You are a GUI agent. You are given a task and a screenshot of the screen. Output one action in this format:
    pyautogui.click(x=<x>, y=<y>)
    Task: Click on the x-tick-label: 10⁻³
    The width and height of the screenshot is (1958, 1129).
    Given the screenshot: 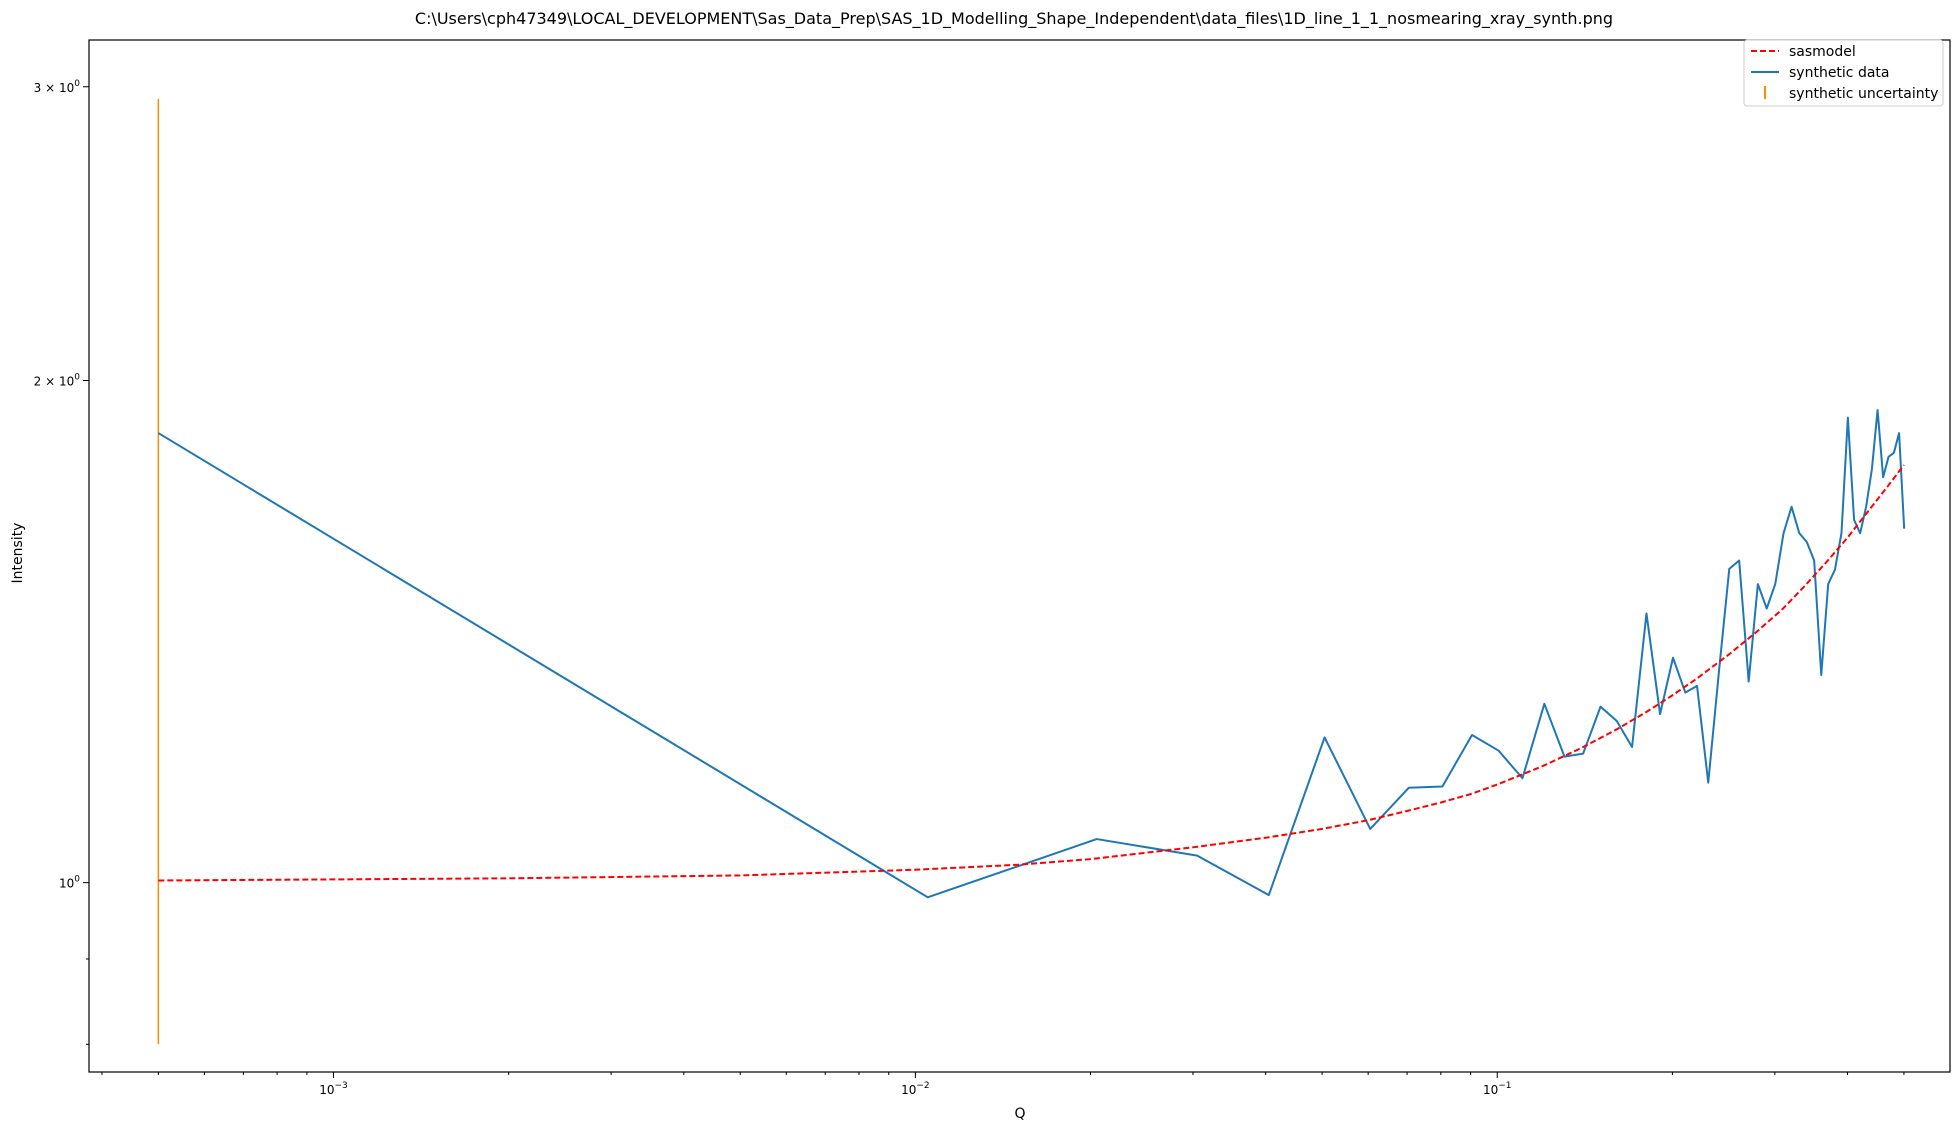 What is the action you would take?
    pyautogui.click(x=333, y=1089)
    